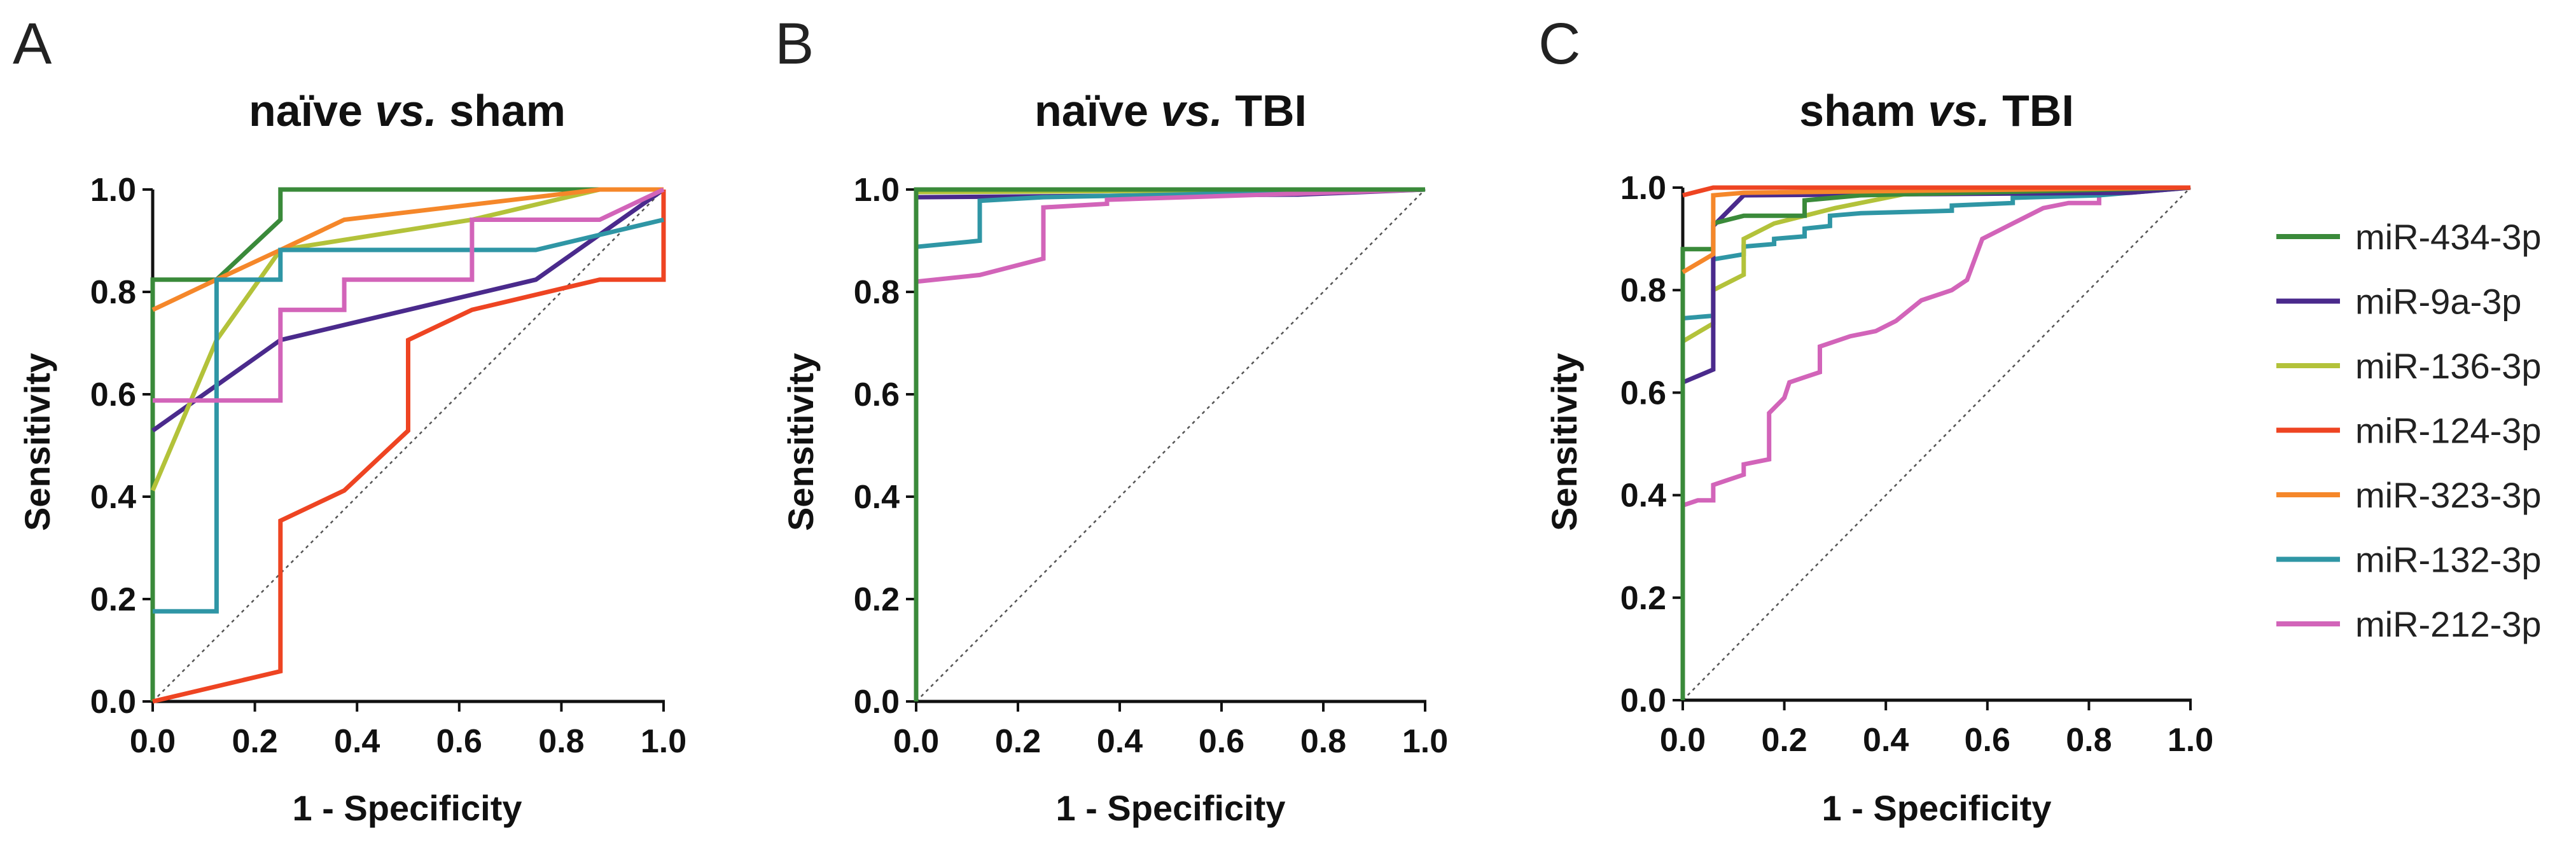  Describe the element at coordinates (1643, 700) in the screenshot. I see `panel-c-y-tick-label: 0.0` at that location.